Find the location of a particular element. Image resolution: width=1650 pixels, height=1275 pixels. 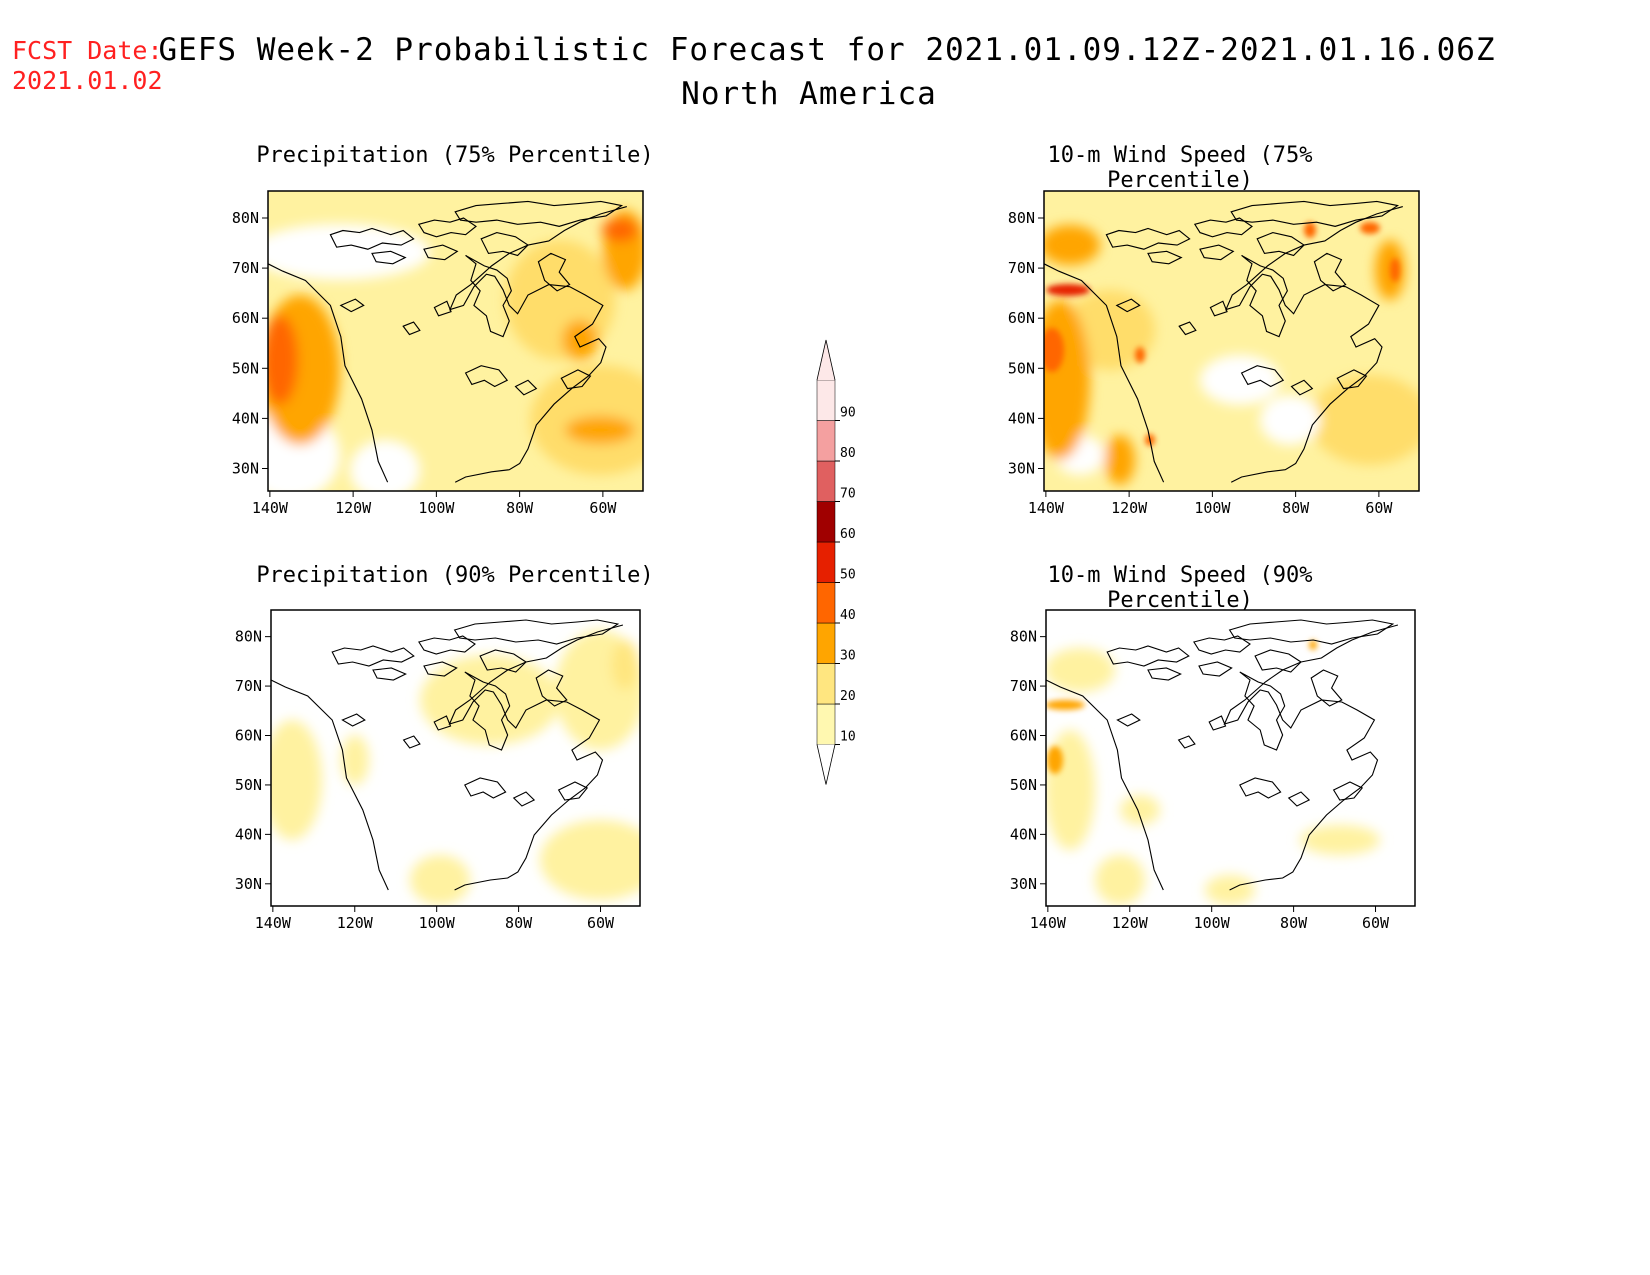

colorbar-level-label: 10 is located at coordinates (848, 737).